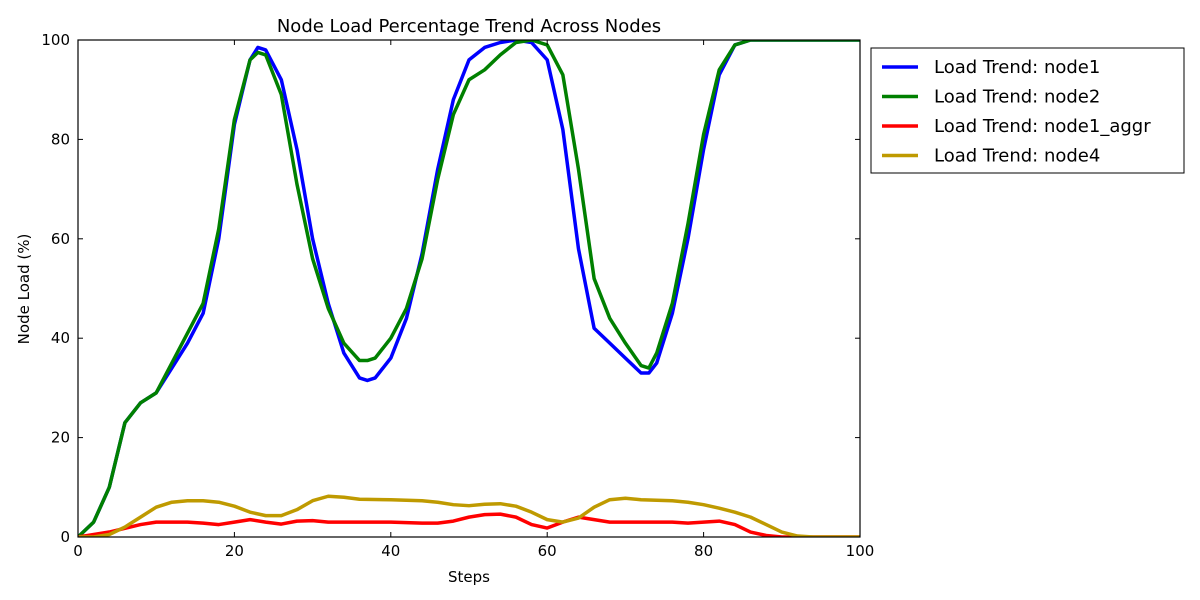 This screenshot has width=1200, height=600. What do you see at coordinates (55, 40) in the screenshot?
I see `y-tick-label: 100` at bounding box center [55, 40].